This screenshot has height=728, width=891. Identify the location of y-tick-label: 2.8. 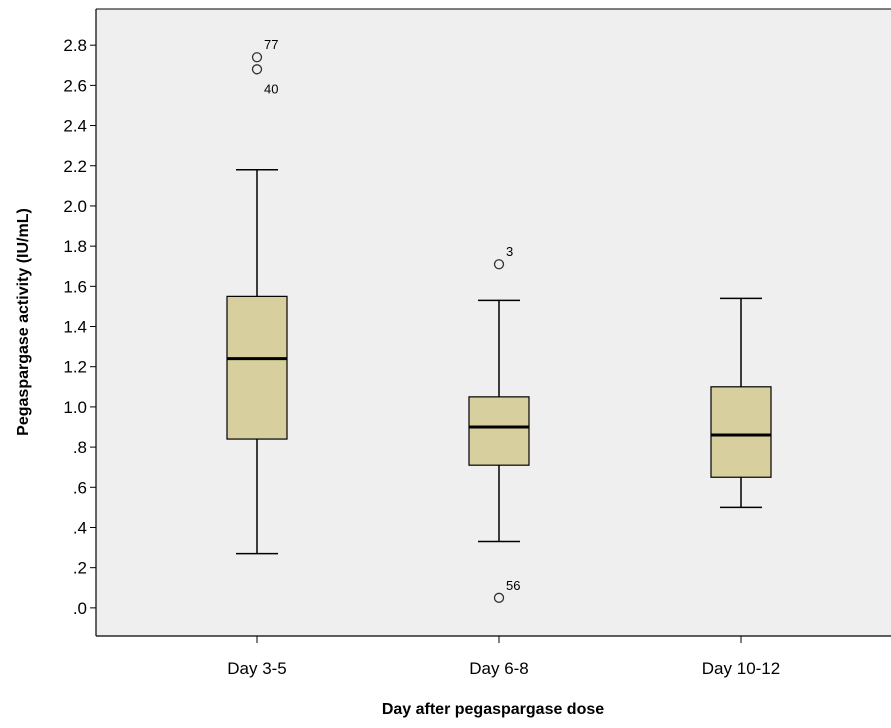
(75, 45).